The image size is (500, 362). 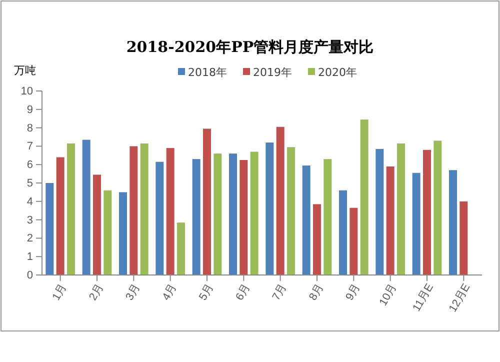 I want to click on legend-label: 2019年, so click(x=272, y=72).